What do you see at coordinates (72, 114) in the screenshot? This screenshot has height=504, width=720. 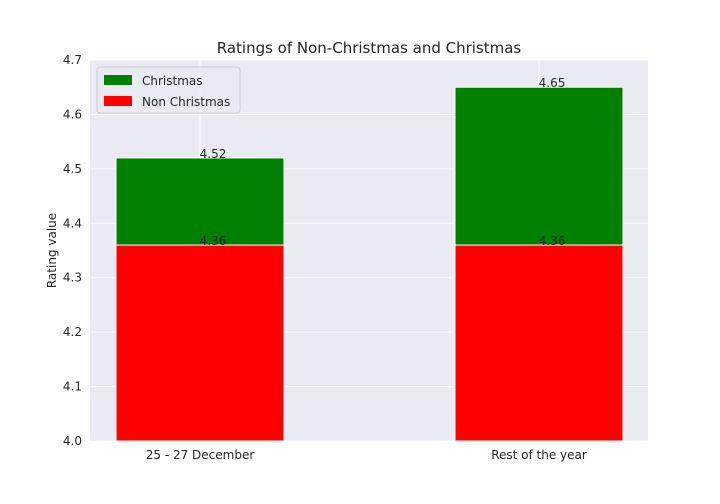 I see `y-tick-label: 4.6` at bounding box center [72, 114].